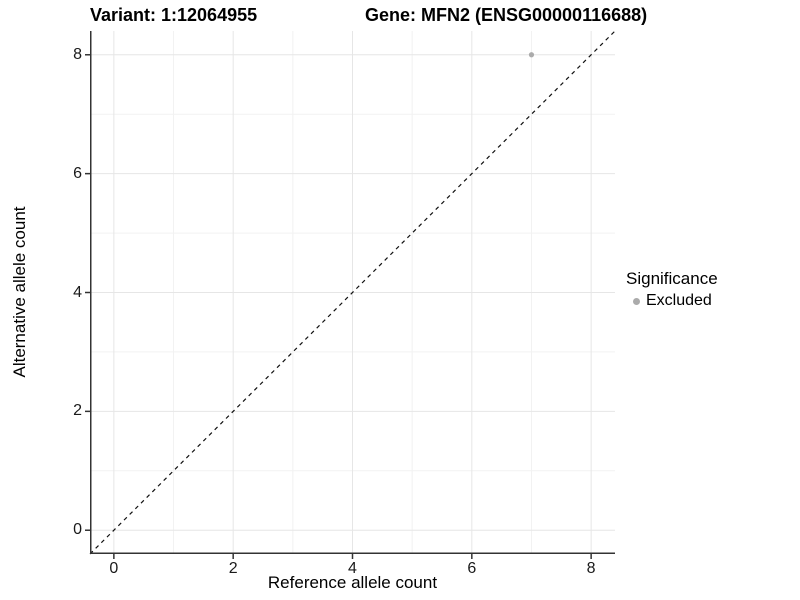 This screenshot has width=800, height=600. Describe the element at coordinates (352, 568) in the screenshot. I see `x-tick-label: 4` at that location.